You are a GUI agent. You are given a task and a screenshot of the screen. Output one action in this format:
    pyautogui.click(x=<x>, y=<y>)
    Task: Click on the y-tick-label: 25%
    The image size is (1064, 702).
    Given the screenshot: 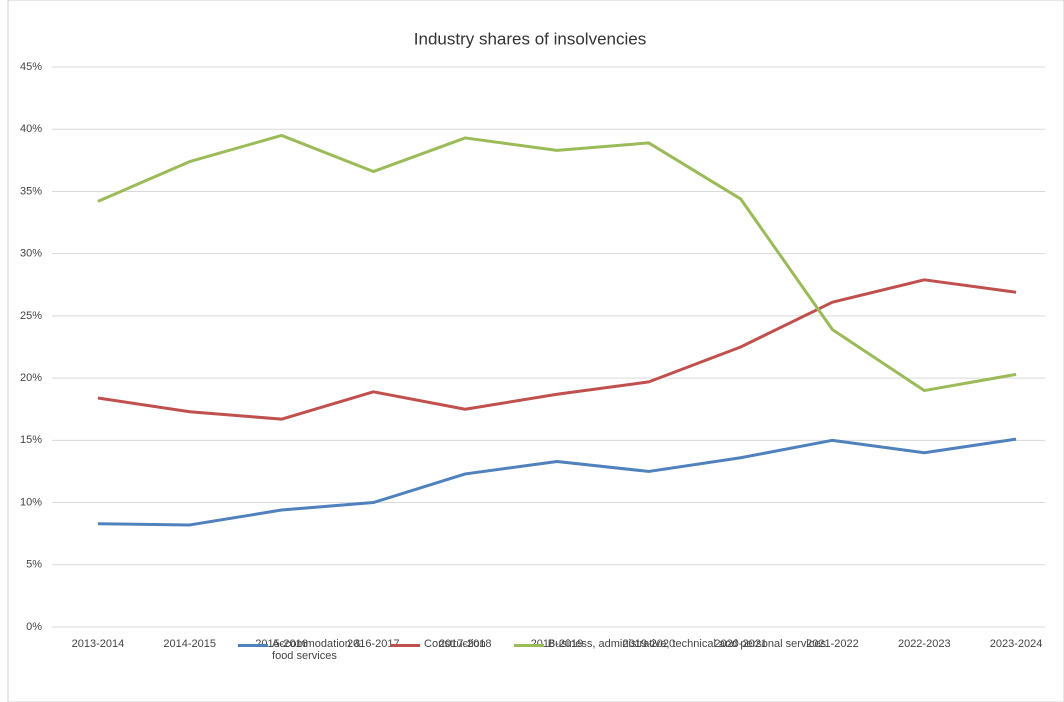 What is the action you would take?
    pyautogui.click(x=31, y=316)
    